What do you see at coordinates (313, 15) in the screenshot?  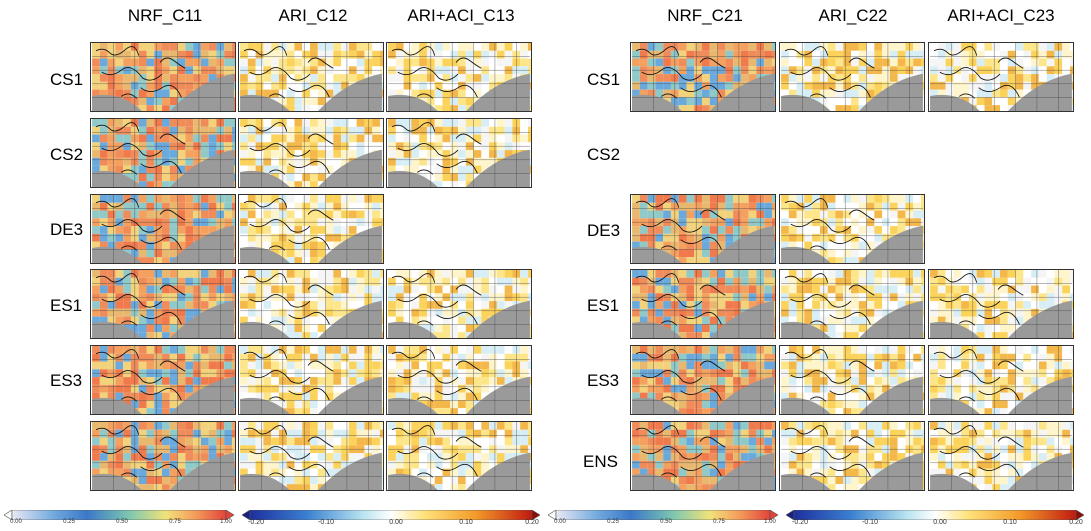 I see `header-ari-c12: ARI_C12` at bounding box center [313, 15].